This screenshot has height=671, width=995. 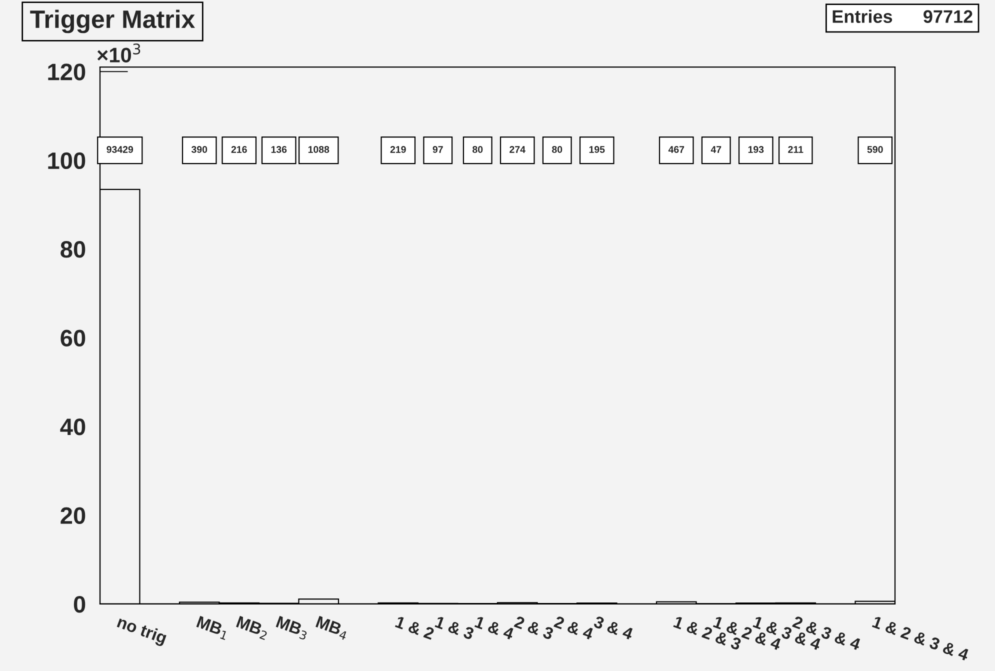 I want to click on annotation: 193, so click(x=756, y=149).